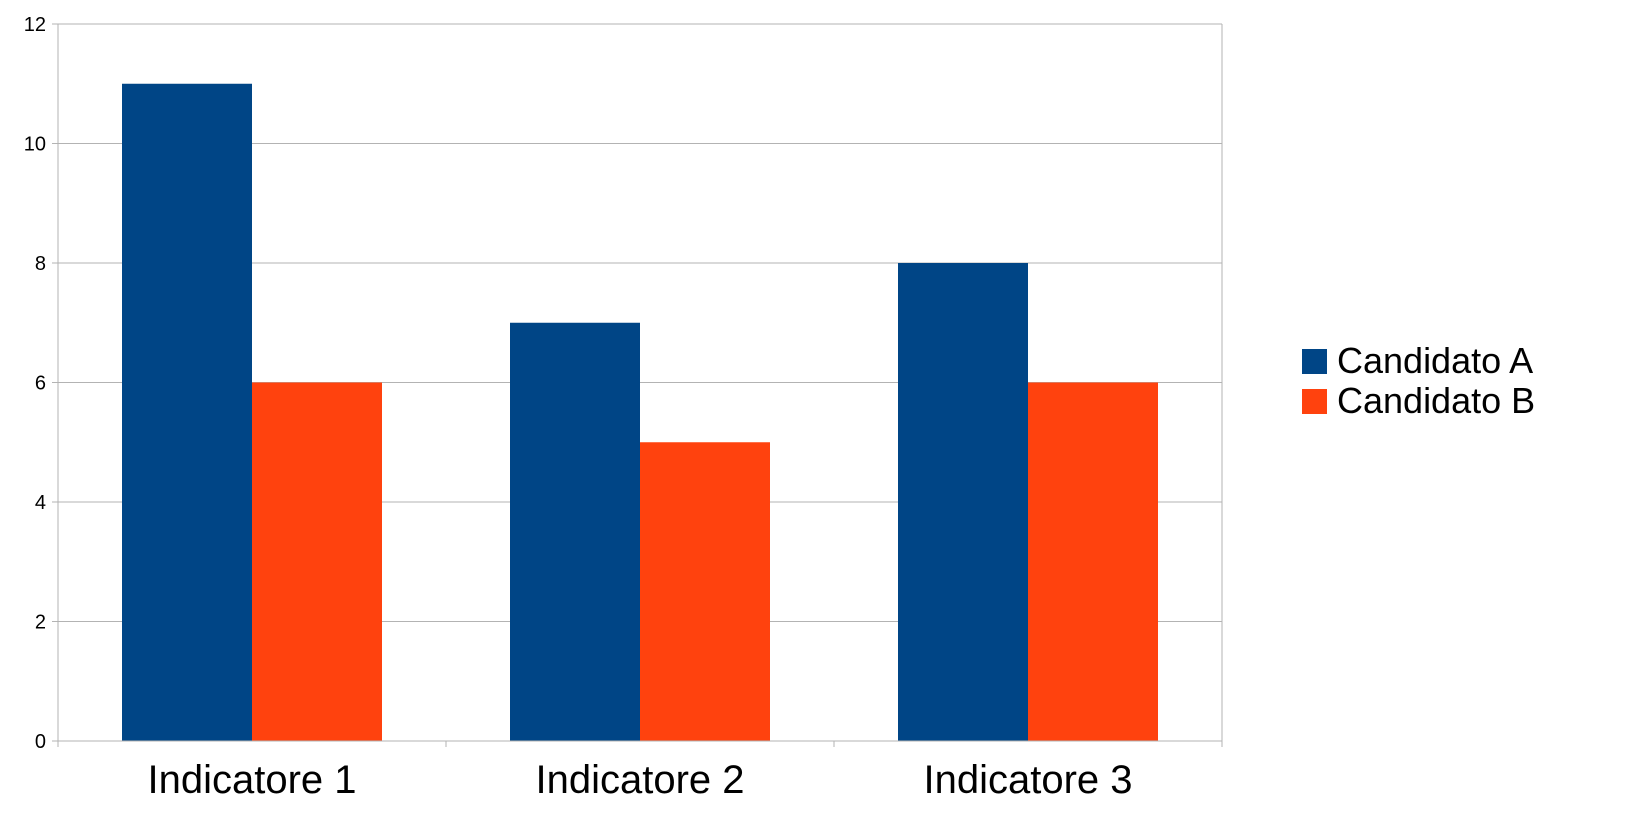 The width and height of the screenshot is (1625, 832). Describe the element at coordinates (251, 780) in the screenshot. I see `x-tick-label: Indicatore 1` at that location.